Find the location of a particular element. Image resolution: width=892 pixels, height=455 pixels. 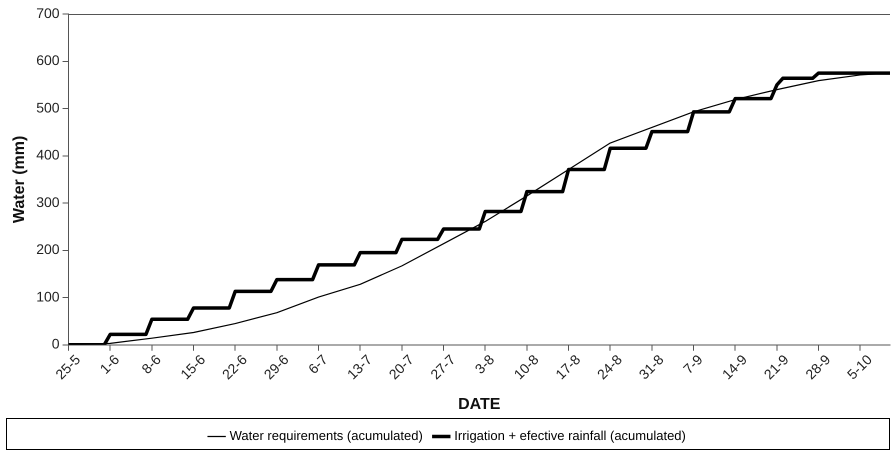

x-axis-title: DATE is located at coordinates (479, 404).